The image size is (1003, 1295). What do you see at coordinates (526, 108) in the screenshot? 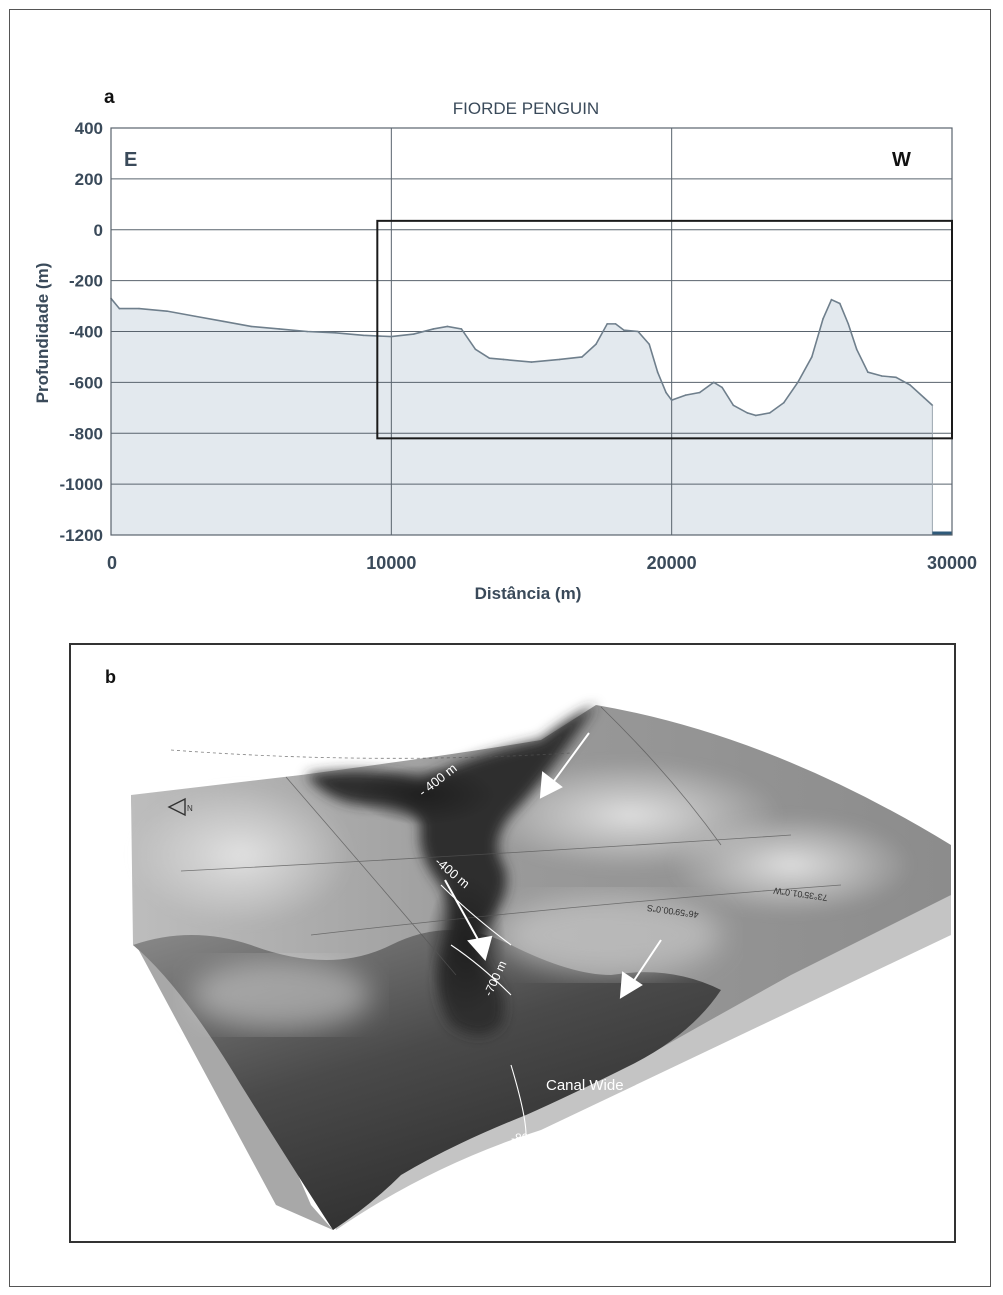
I see `chart-title: FIORDE PENGUIN` at bounding box center [526, 108].